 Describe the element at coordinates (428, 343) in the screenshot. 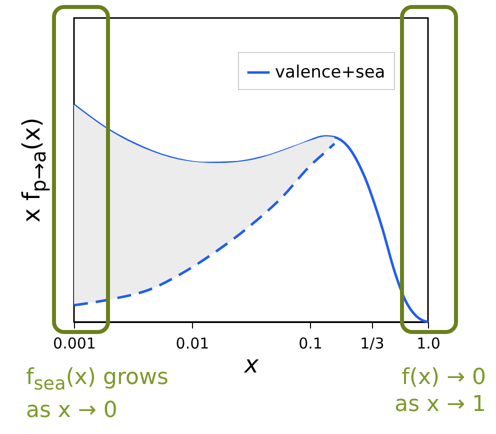

I see `x-tick-label: 1.0` at that location.